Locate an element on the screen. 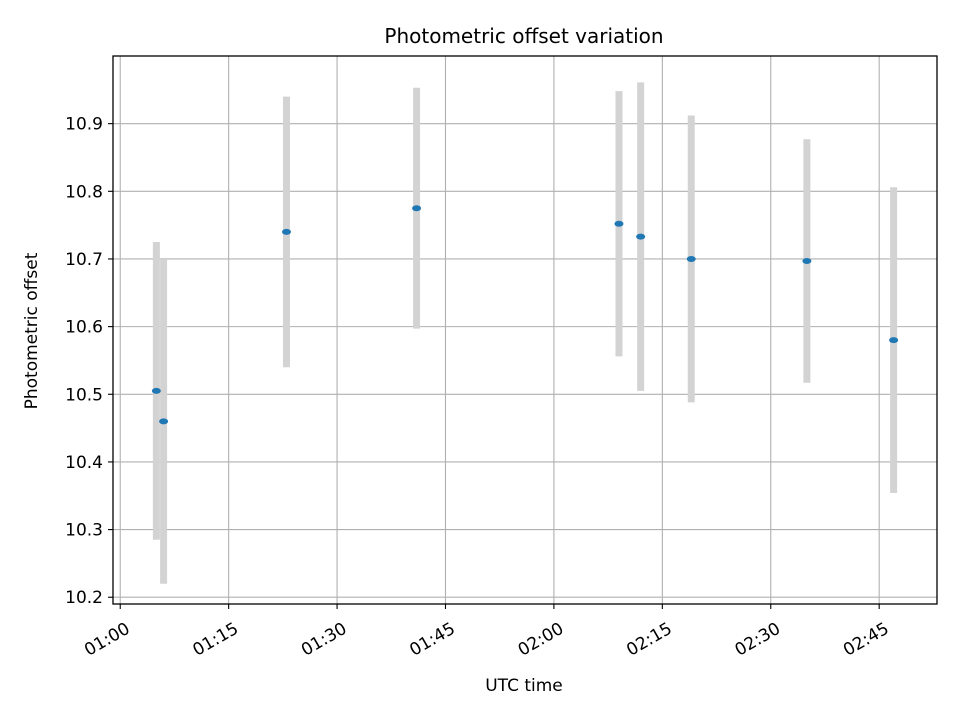 The width and height of the screenshot is (960, 724). y-tick-label: 10.6 is located at coordinates (84, 328).